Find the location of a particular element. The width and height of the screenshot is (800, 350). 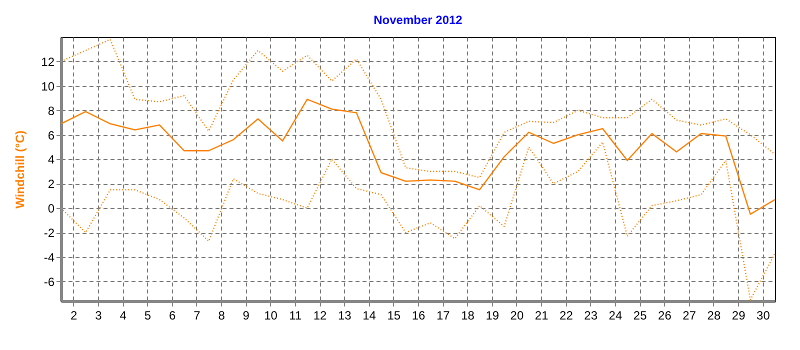

y-tick-label: 12 is located at coordinates (48, 61).